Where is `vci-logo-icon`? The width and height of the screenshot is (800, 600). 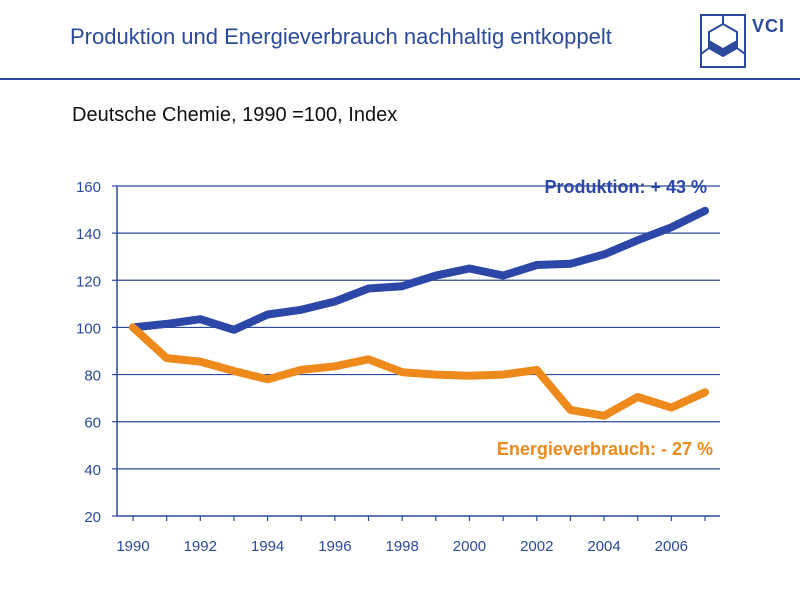 vci-logo-icon is located at coordinates (723, 41).